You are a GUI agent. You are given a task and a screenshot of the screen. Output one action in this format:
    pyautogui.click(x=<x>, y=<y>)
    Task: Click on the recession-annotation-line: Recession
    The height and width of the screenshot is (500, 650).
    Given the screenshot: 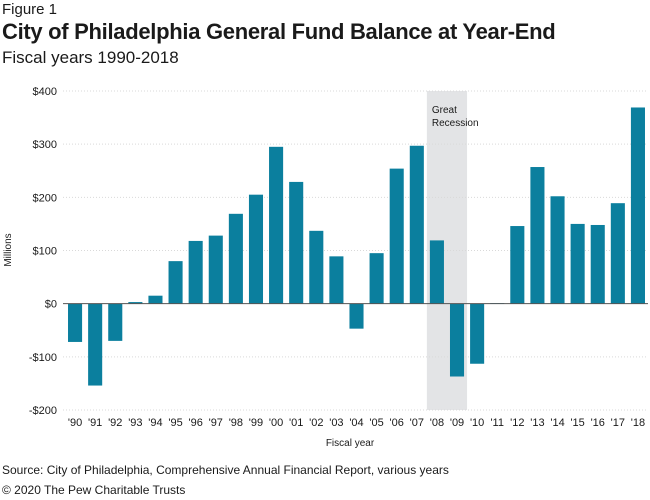 What is the action you would take?
    pyautogui.click(x=455, y=123)
    